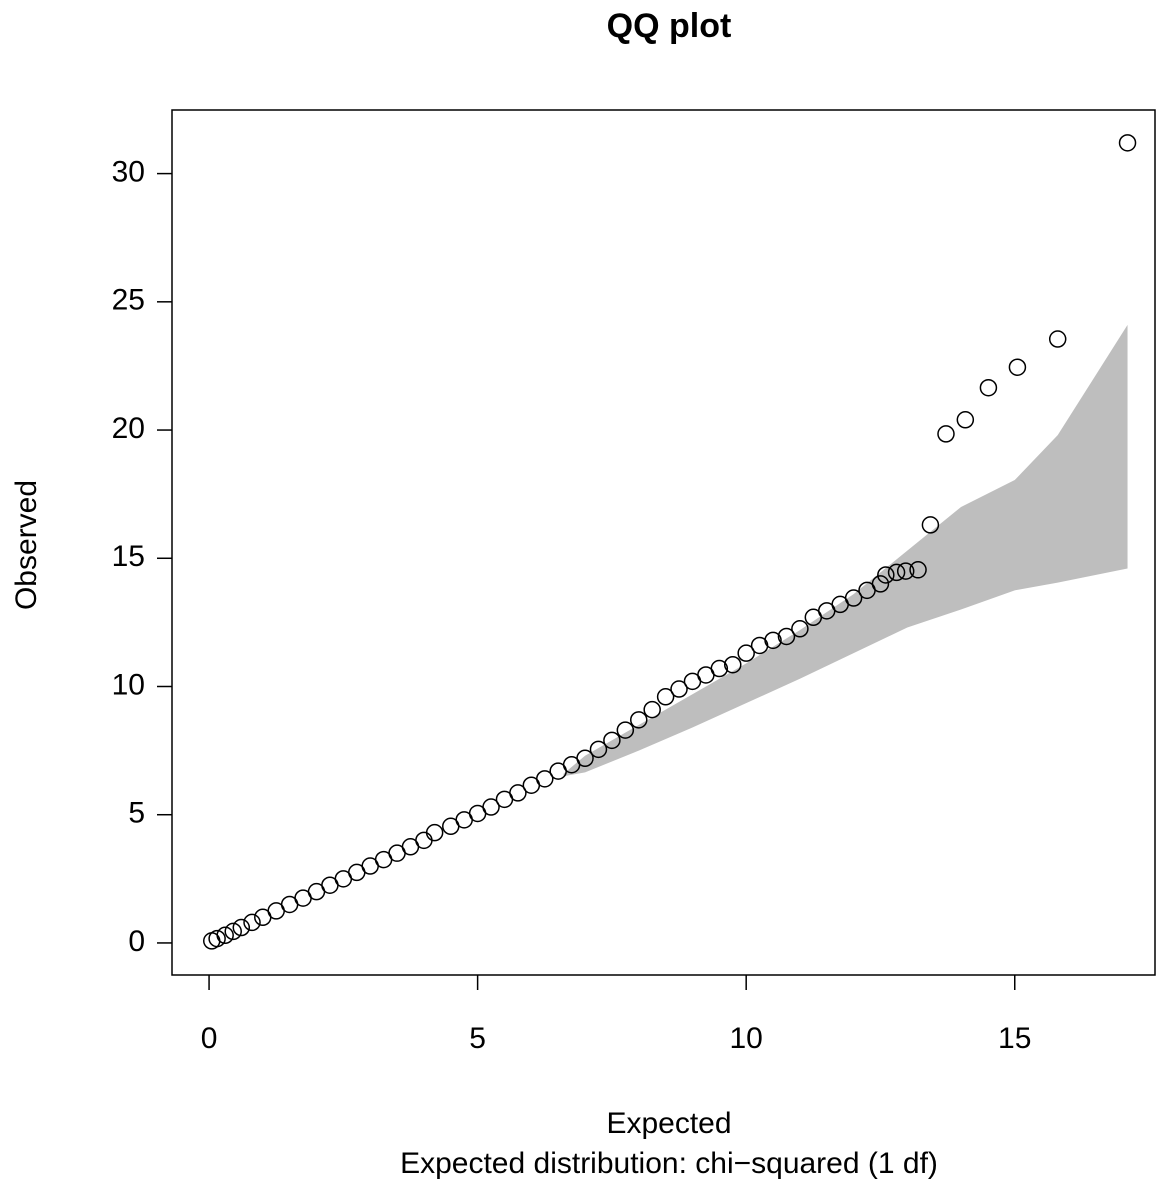 Image resolution: width=1156 pixels, height=1184 pixels. What do you see at coordinates (128, 684) in the screenshot?
I see `y-tick-label: 10` at bounding box center [128, 684].